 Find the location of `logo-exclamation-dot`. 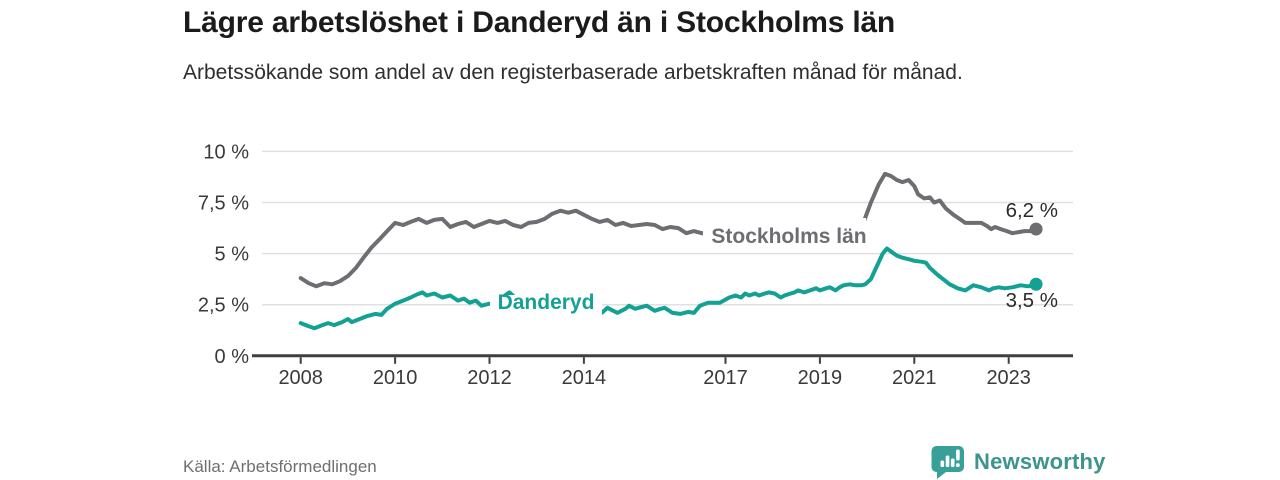

logo-exclamation-dot is located at coordinates (958, 465).